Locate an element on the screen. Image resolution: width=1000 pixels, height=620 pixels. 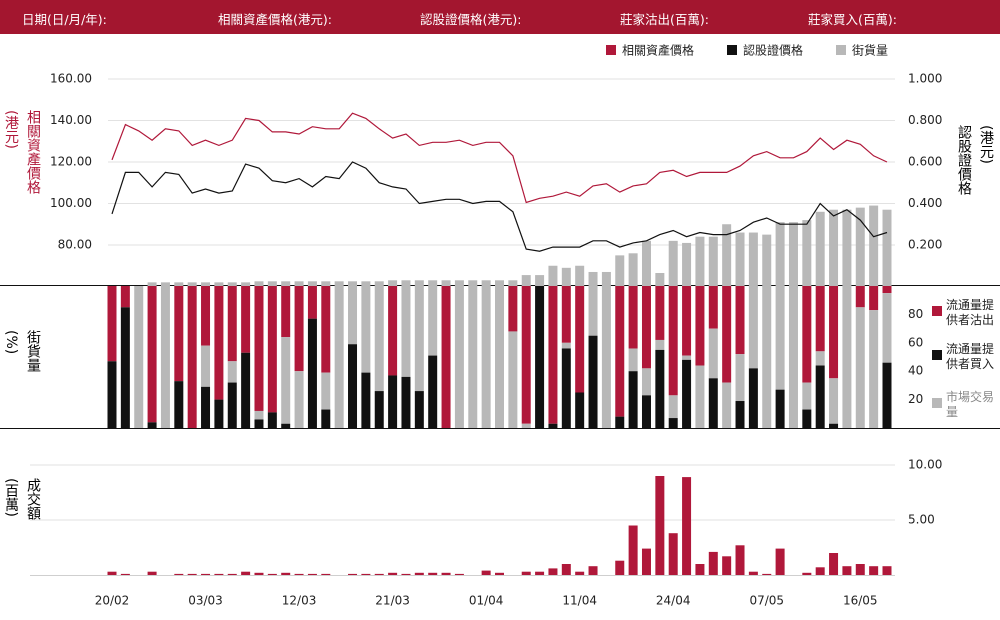
header-label: 莊家沽出(百萬): is located at coordinates (664, 19).